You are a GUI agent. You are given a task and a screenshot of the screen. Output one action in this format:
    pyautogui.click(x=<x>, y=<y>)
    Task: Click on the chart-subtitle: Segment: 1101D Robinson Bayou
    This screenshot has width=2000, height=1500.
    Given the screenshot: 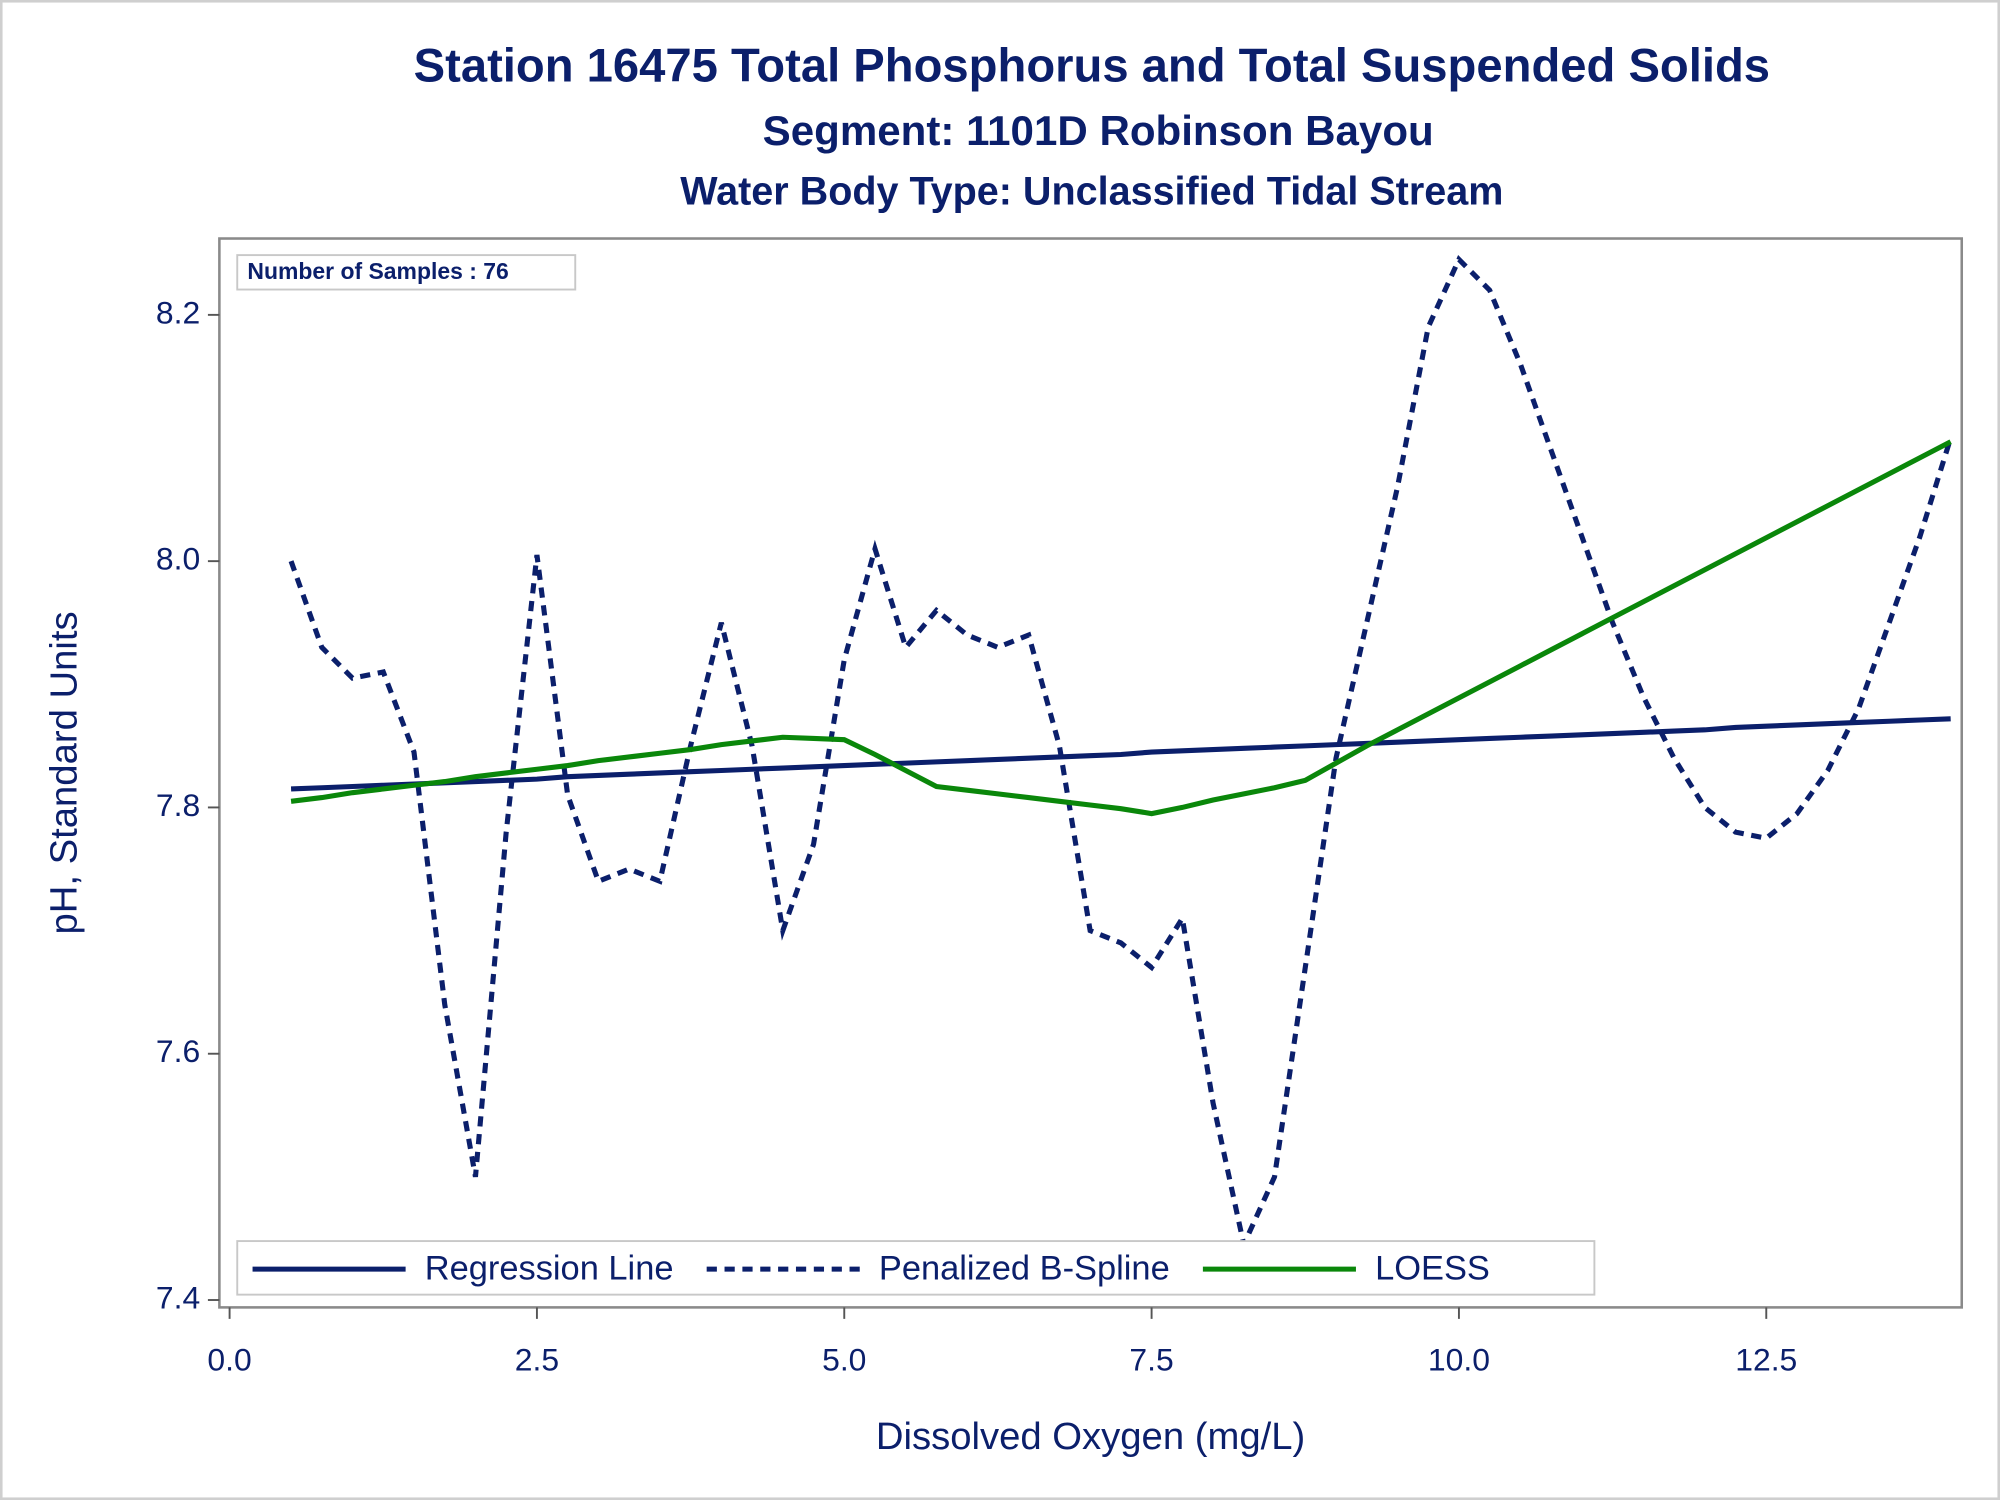 What is the action you would take?
    pyautogui.click(x=1098, y=130)
    